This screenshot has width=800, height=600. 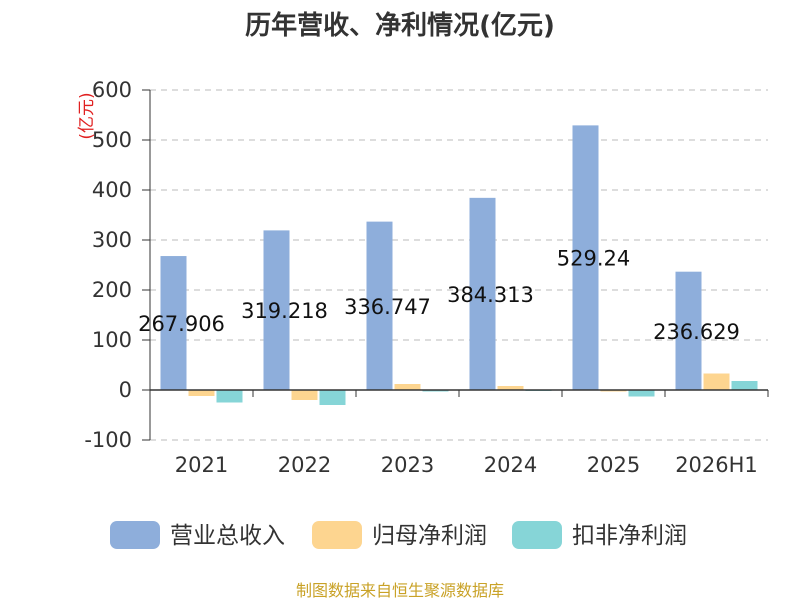 I want to click on data-label: 384.313, so click(x=490, y=295).